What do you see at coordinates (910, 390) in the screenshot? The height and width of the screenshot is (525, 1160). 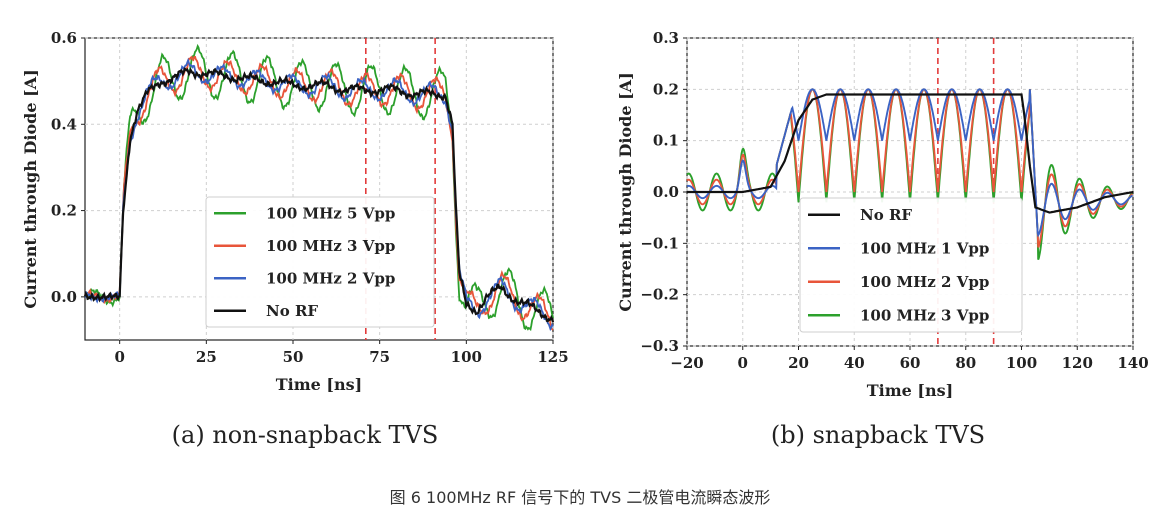 I see `chart-b-x-axis-label: Time [ns]` at bounding box center [910, 390].